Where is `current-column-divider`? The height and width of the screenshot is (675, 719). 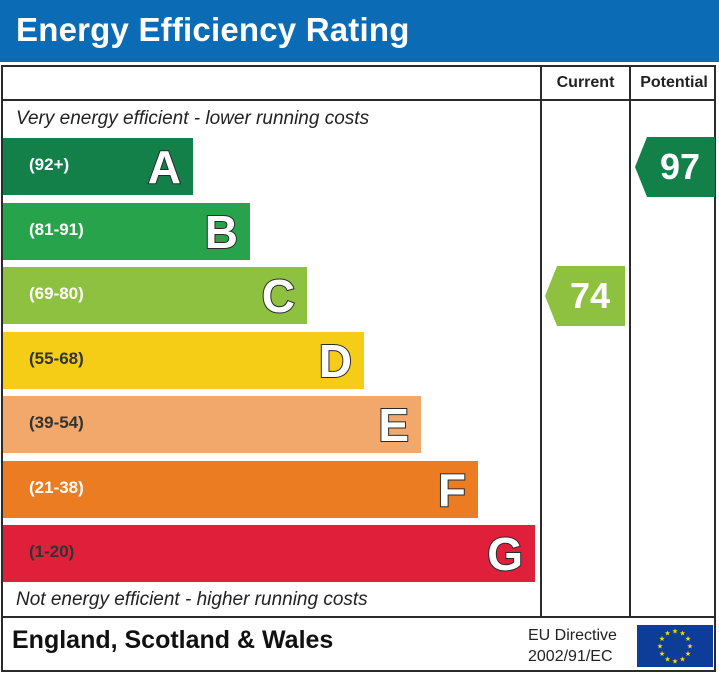
current-column-divider is located at coordinates (541, 341).